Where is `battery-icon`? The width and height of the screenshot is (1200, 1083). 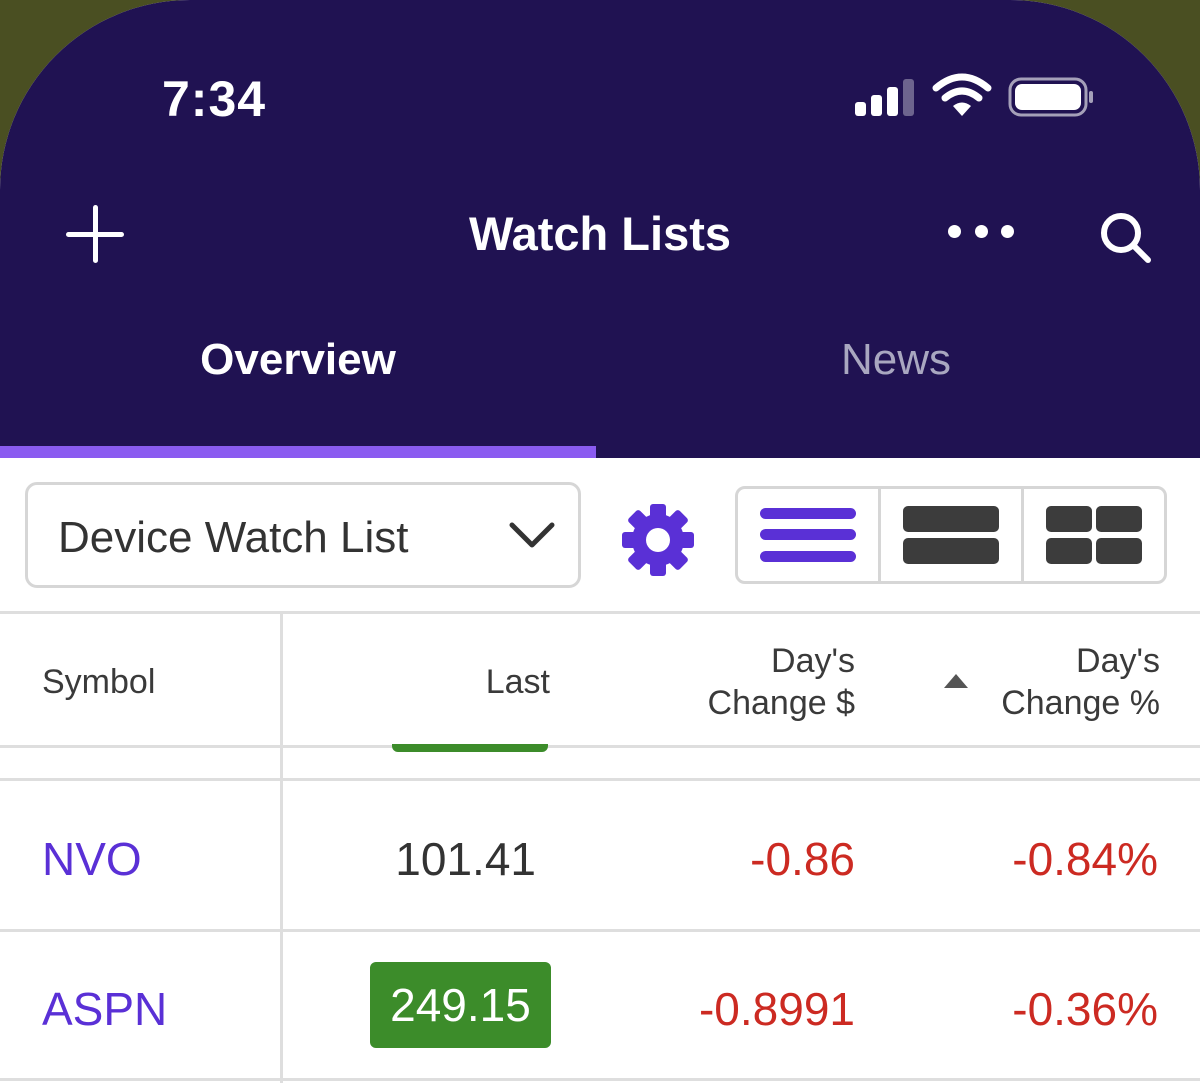
battery-icon is located at coordinates (1050, 97).